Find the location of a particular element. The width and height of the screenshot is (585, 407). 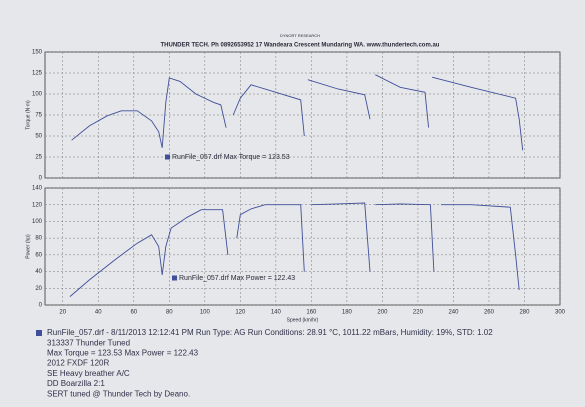

y-axis-label: Power (hp) is located at coordinates (28, 246).